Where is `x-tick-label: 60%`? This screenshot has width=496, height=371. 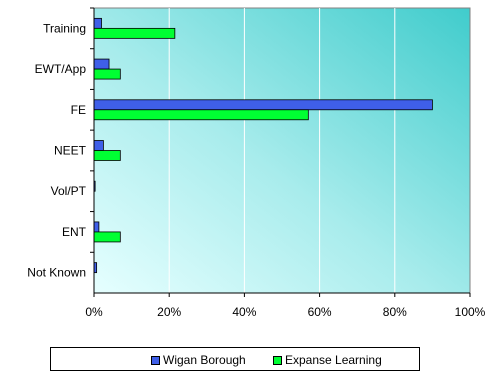
x-tick-label: 60% is located at coordinates (320, 312).